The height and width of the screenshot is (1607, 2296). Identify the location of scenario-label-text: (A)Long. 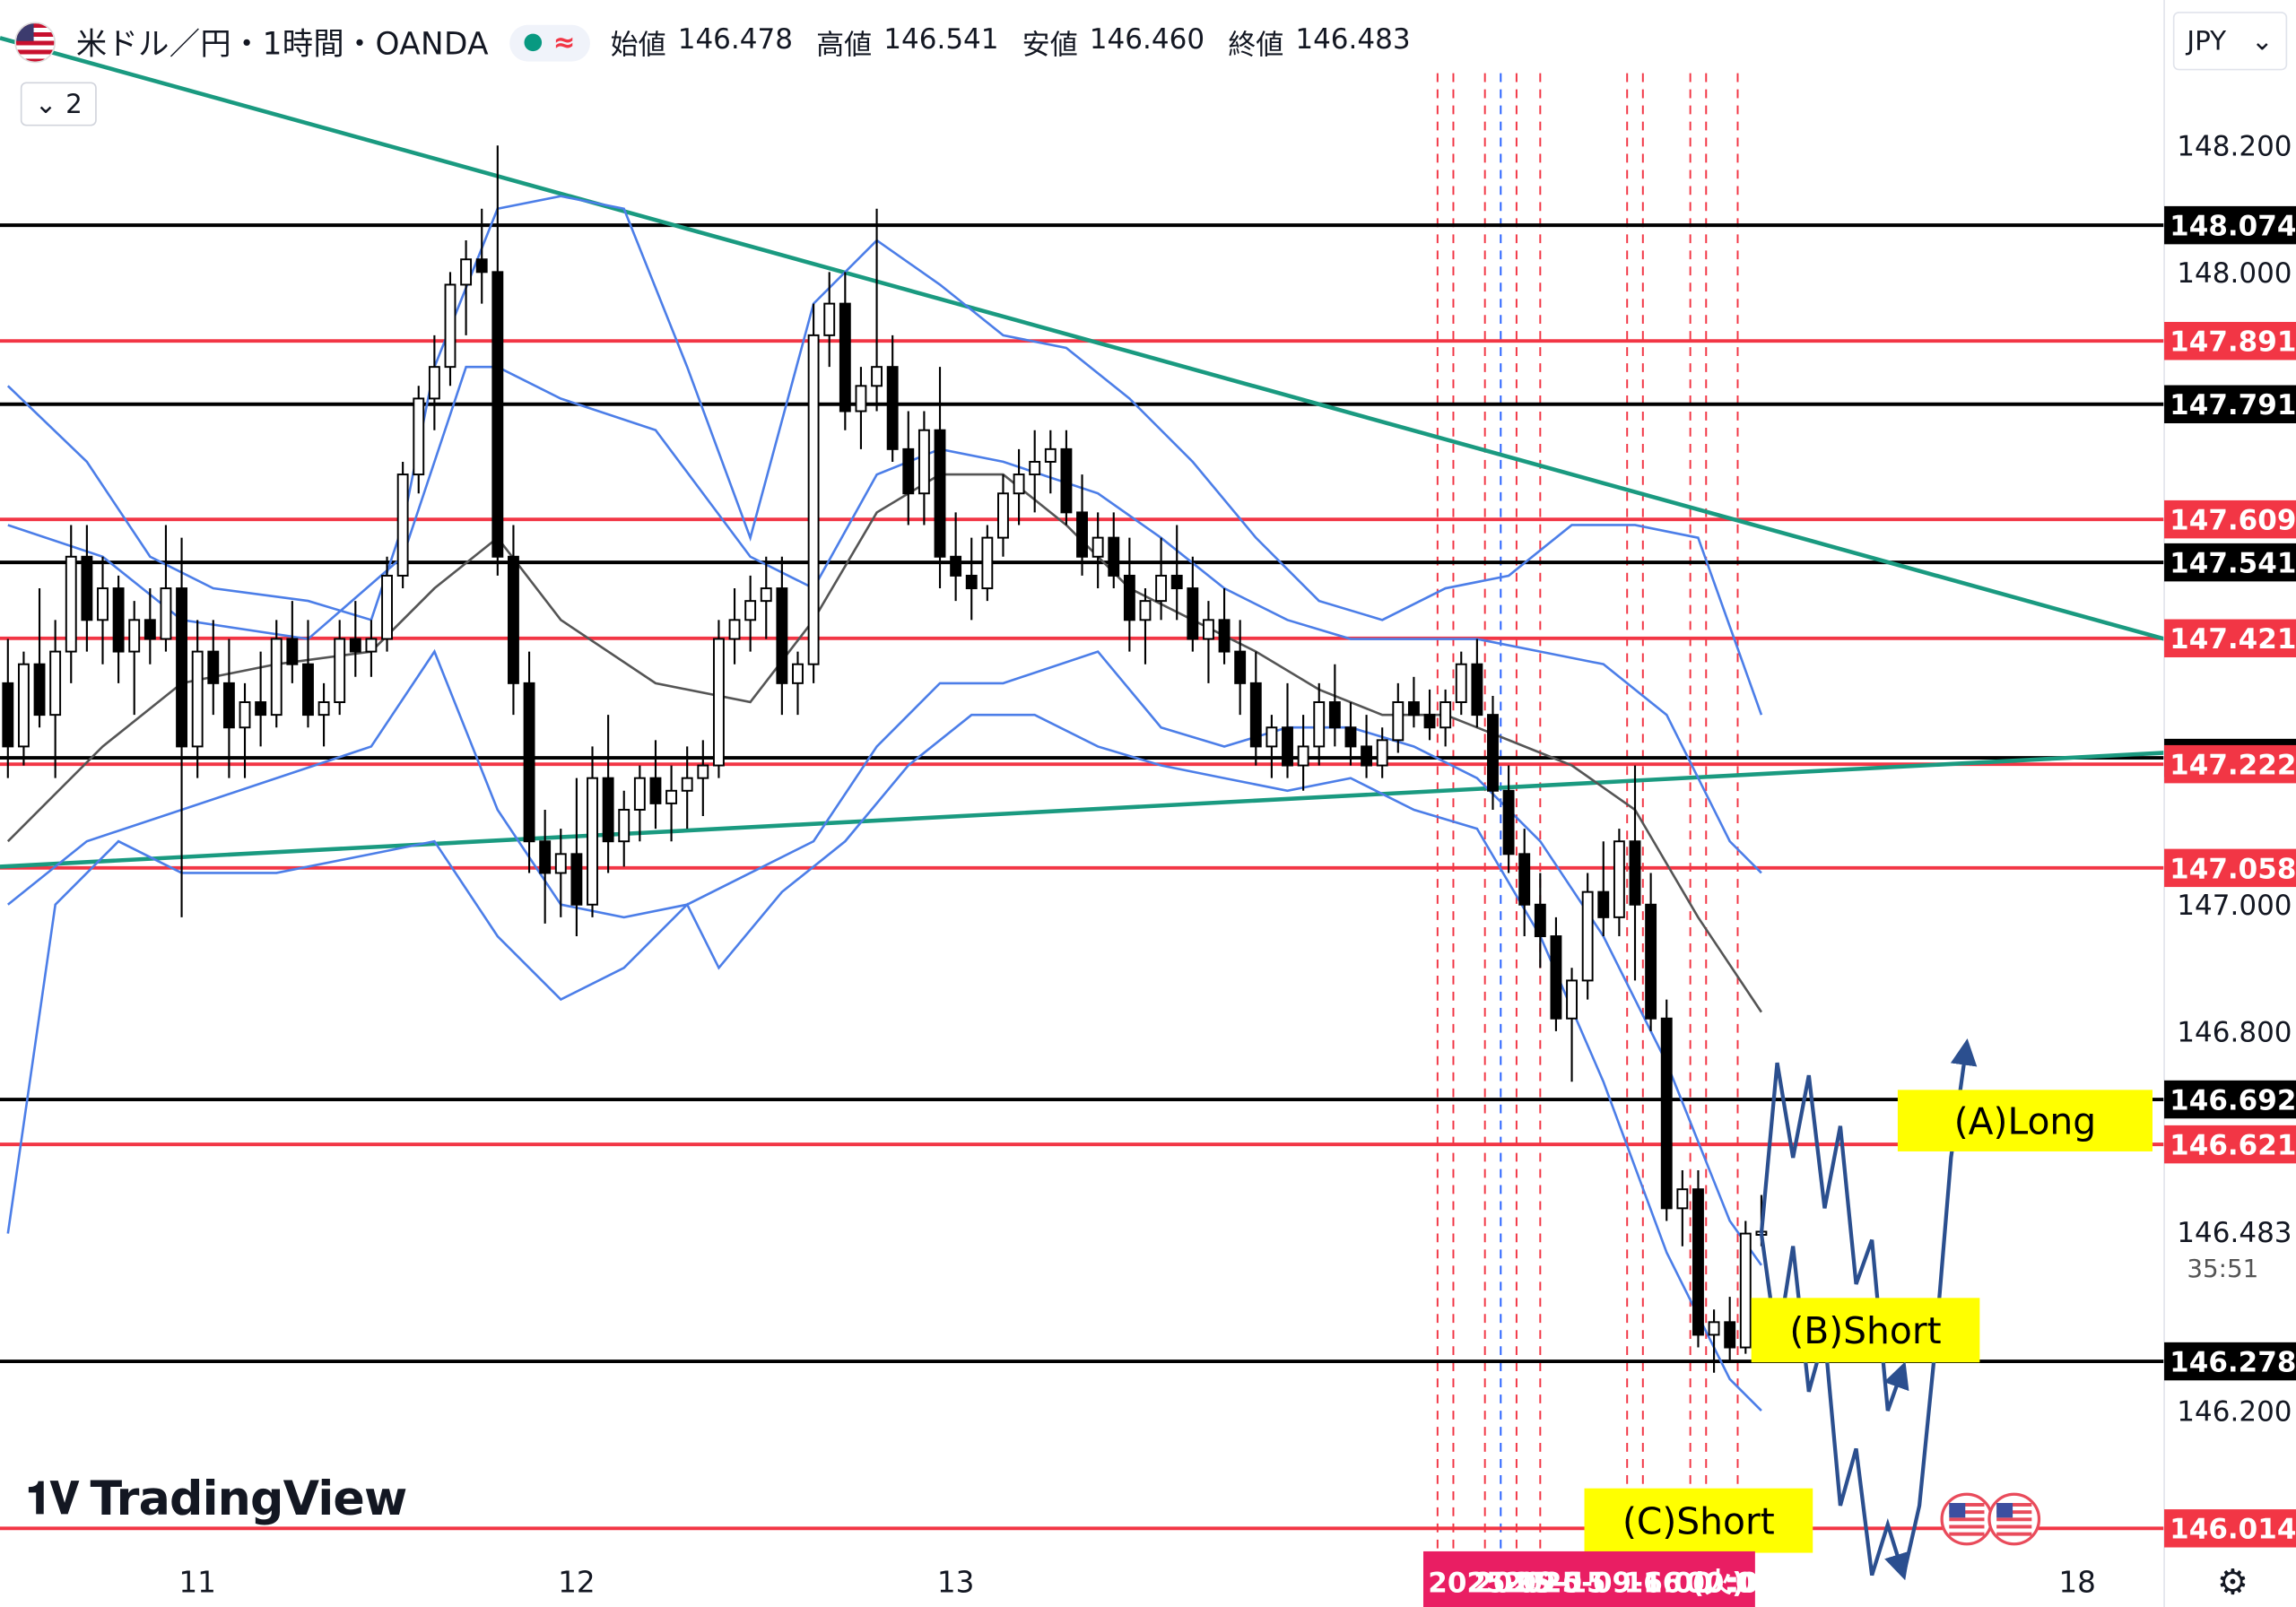
(2025, 1121).